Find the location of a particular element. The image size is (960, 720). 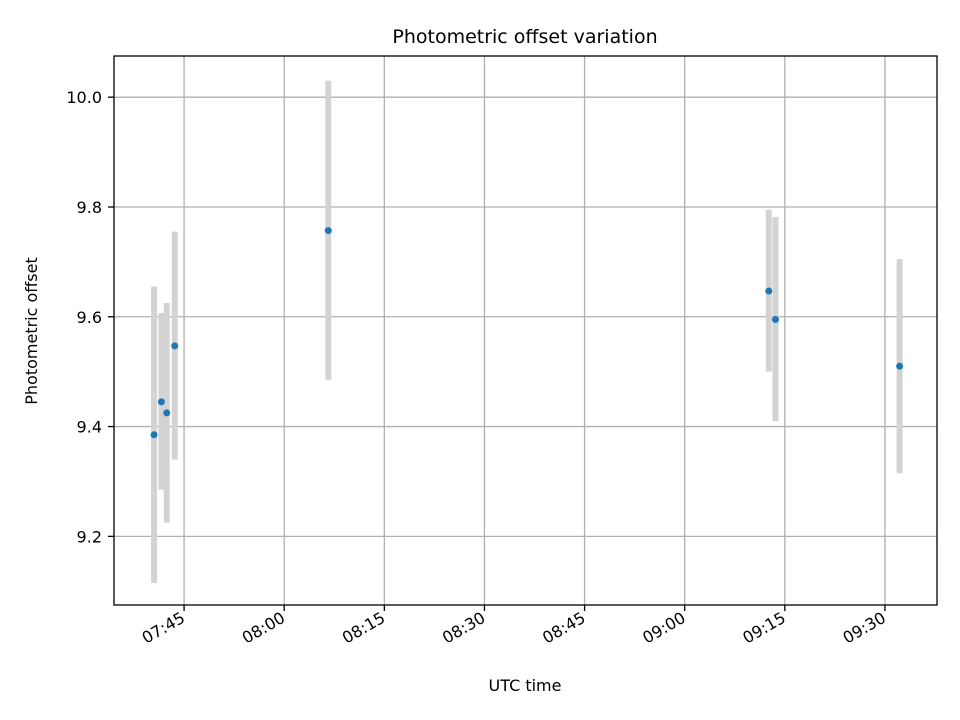

x-tick-label: 09:15 is located at coordinates (763, 628).